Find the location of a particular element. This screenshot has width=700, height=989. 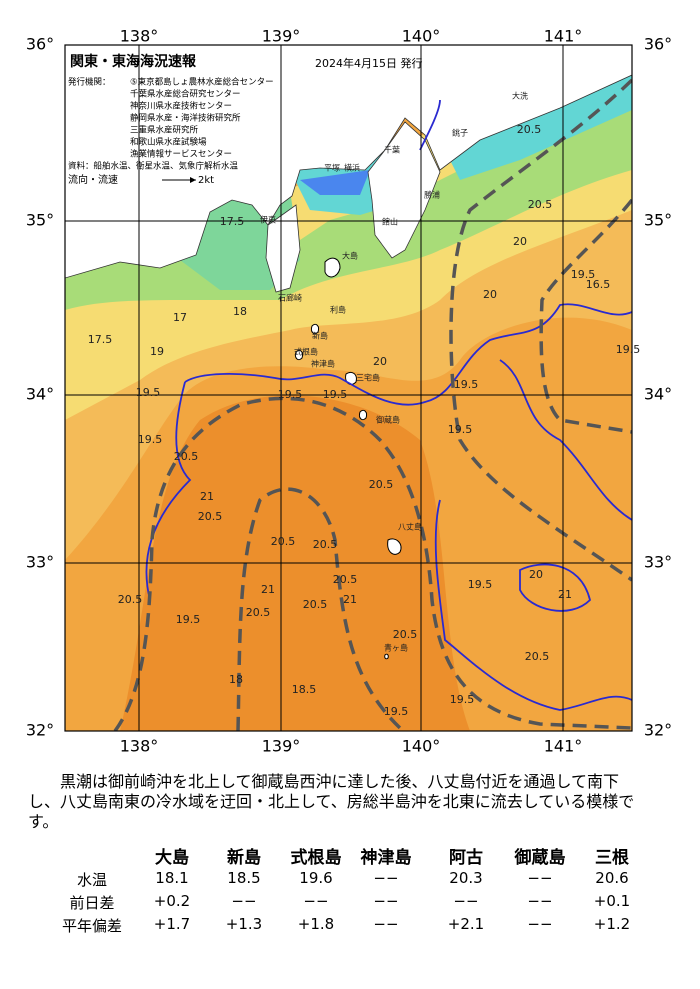

title: 関東・東海海況速報 is located at coordinates (133, 61).